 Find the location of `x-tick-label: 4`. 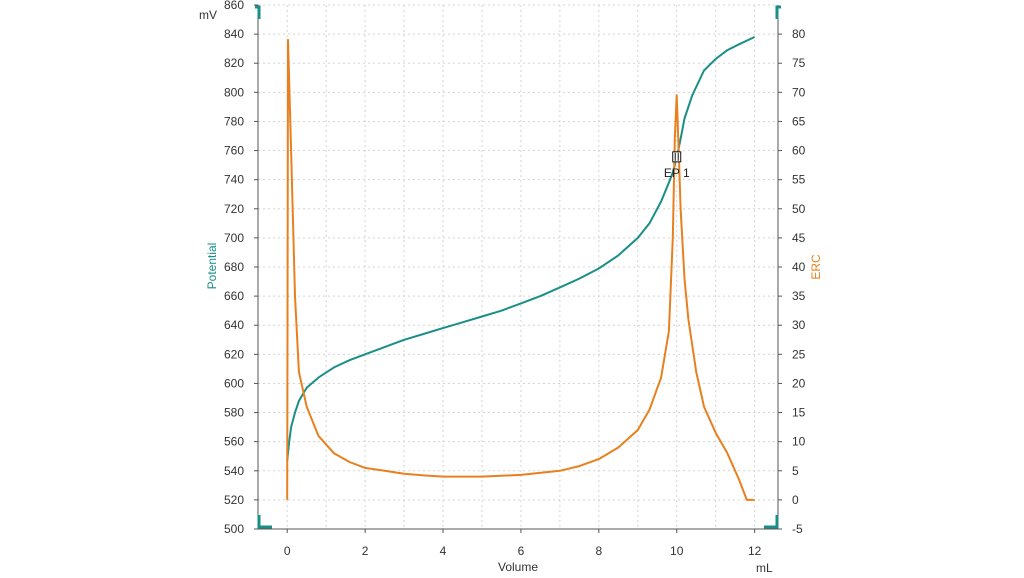

x-tick-label: 4 is located at coordinates (443, 551).